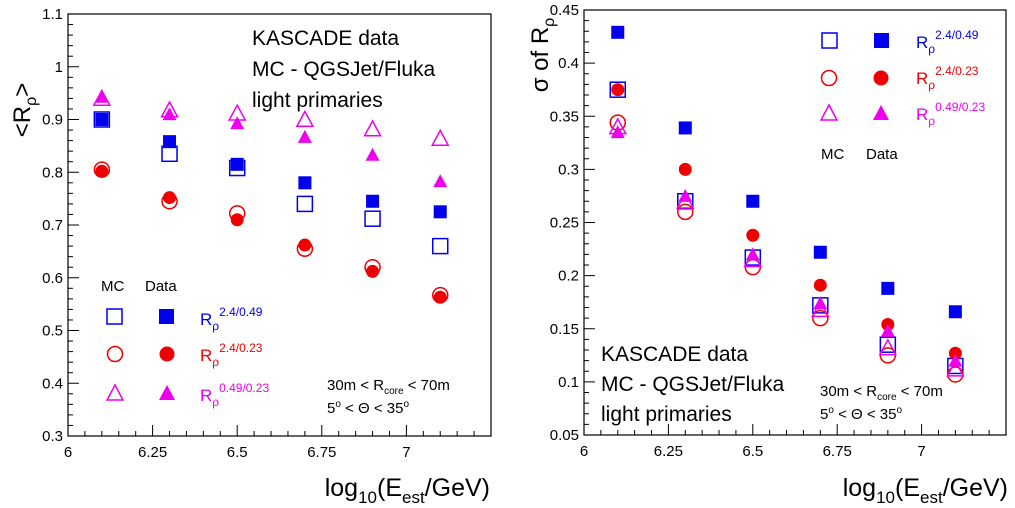  Describe the element at coordinates (52, 278) in the screenshot. I see `left-y-tick-label: 0.6` at that location.